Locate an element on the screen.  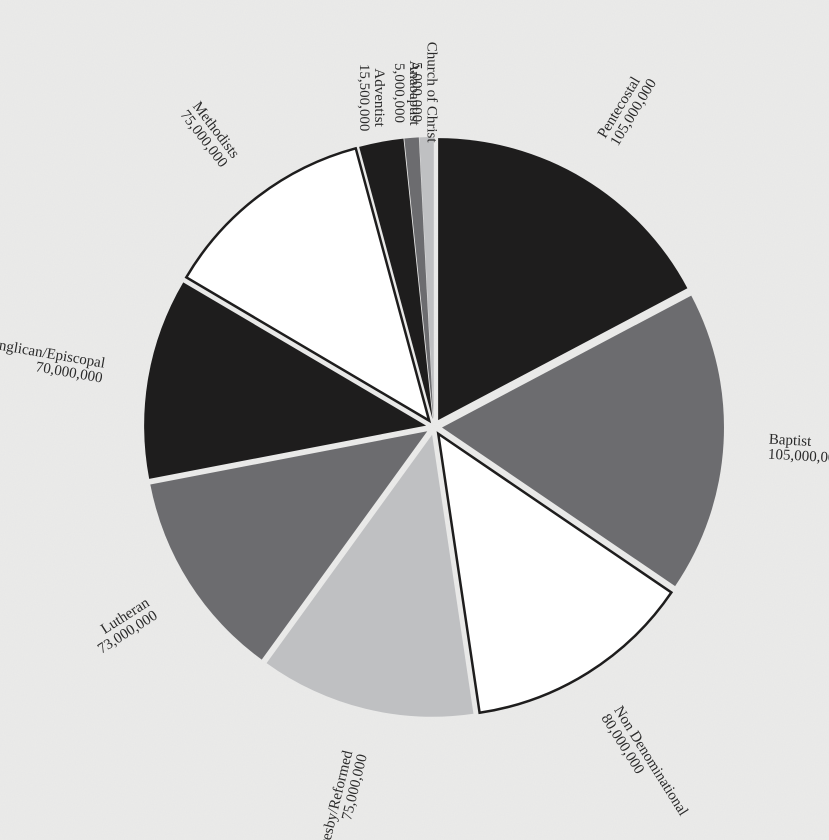
slice-label-baptist: Baptist105,000,000 is located at coordinates (798, 449).